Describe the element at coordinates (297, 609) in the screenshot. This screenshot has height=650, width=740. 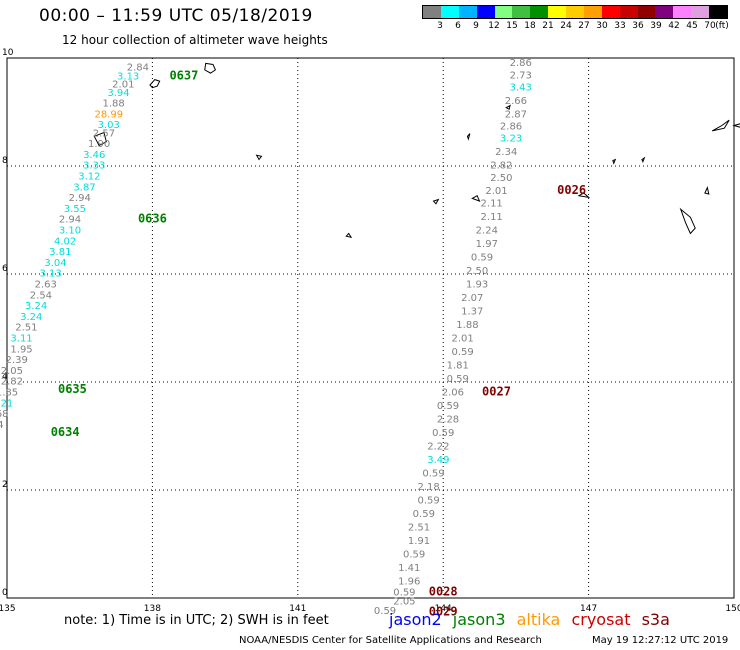
I see `x-tick-label: 141` at that location.